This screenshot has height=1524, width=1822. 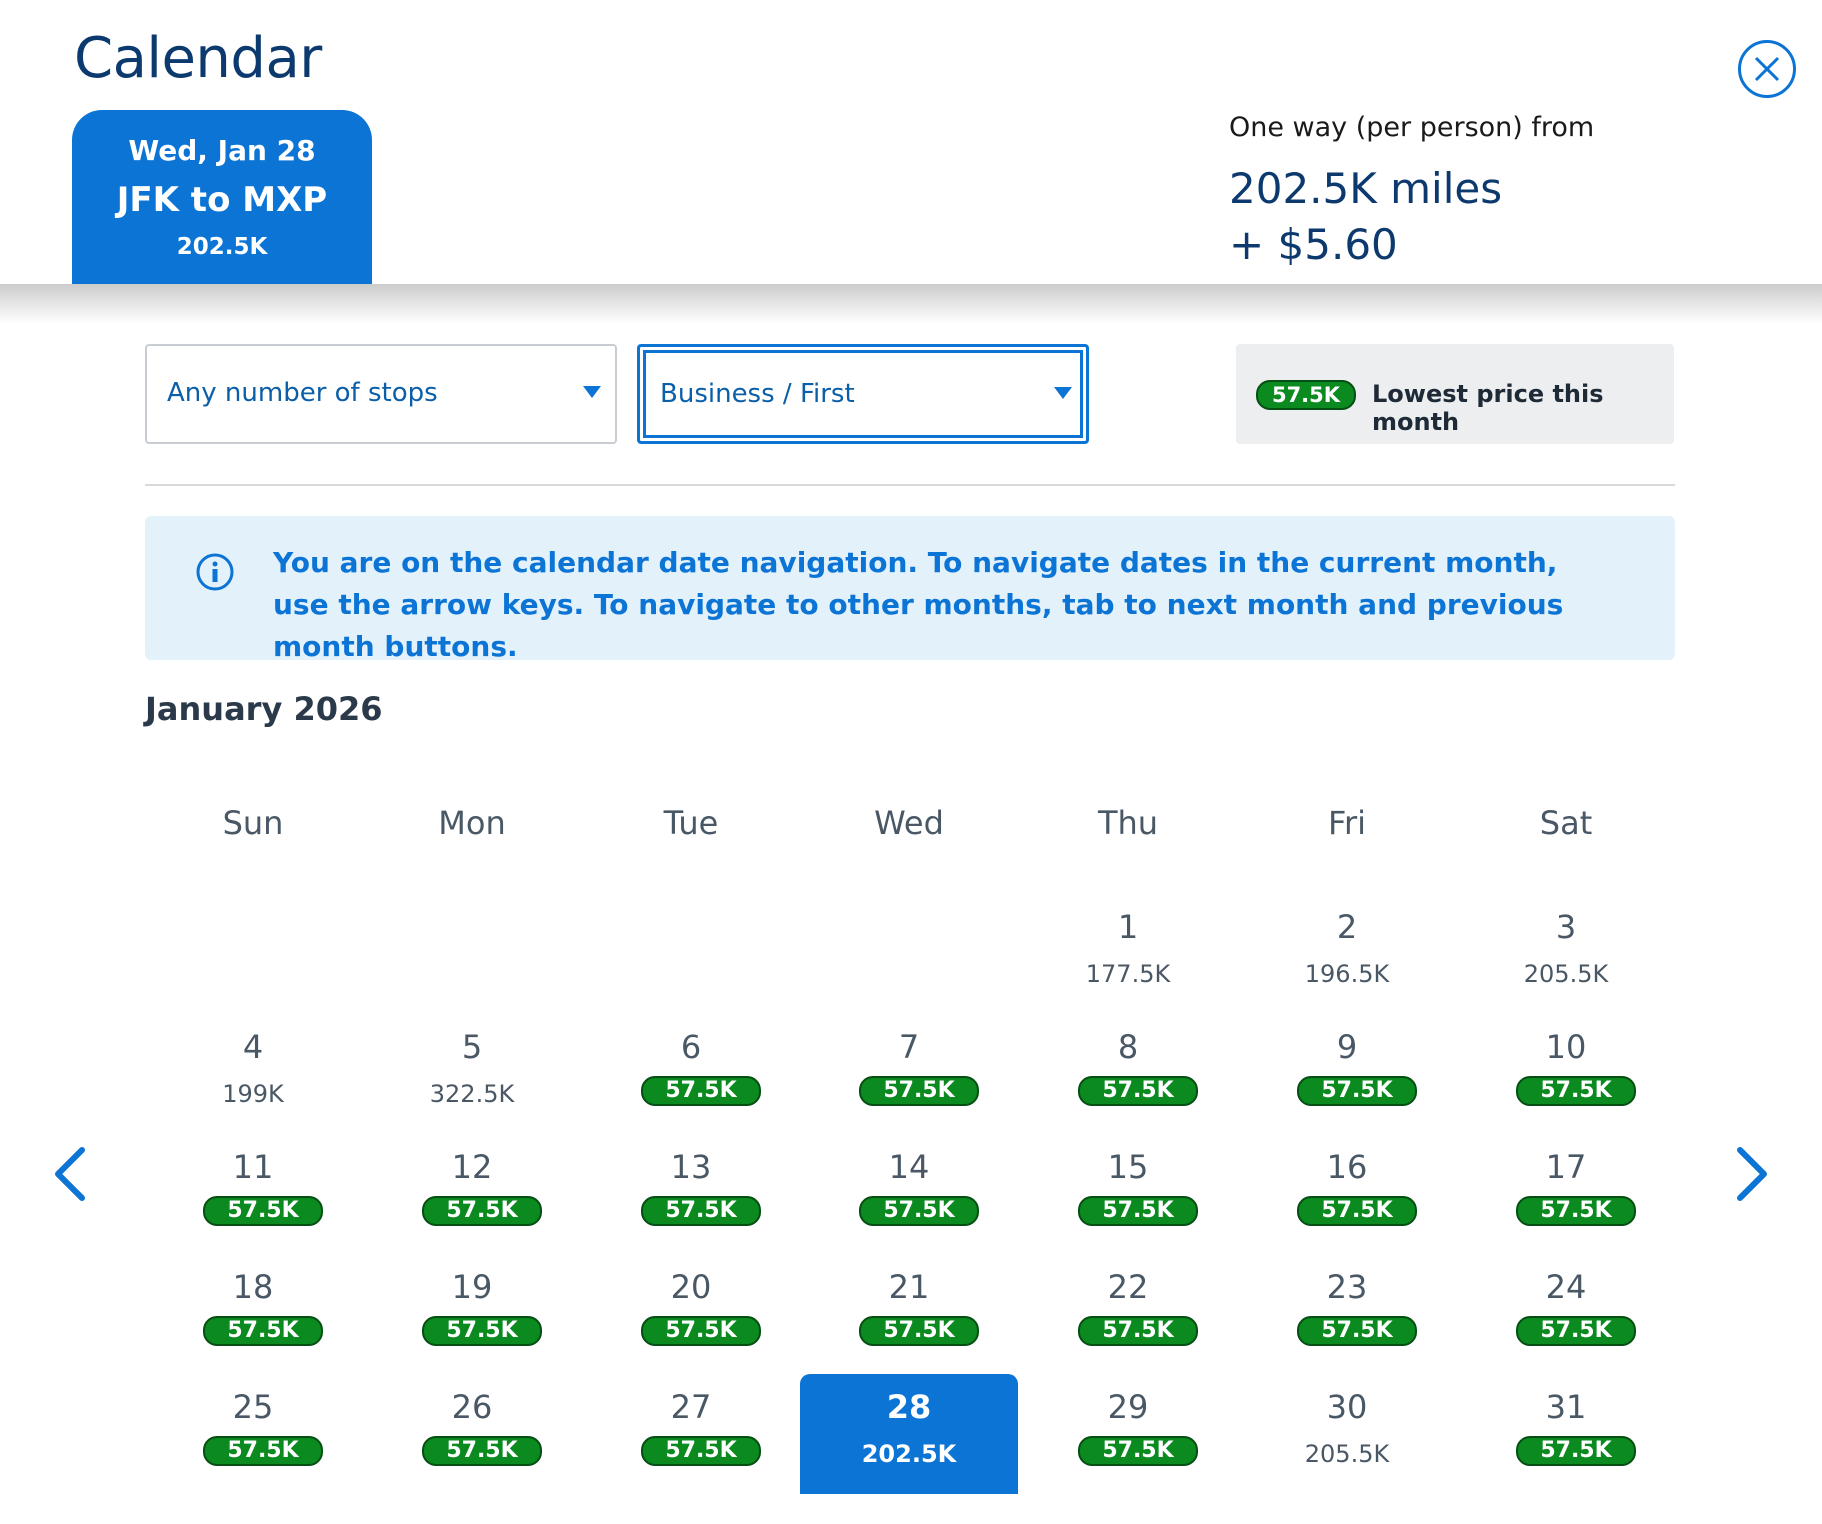 I want to click on calendar-day: 16 57.5K, so click(x=1347, y=1194).